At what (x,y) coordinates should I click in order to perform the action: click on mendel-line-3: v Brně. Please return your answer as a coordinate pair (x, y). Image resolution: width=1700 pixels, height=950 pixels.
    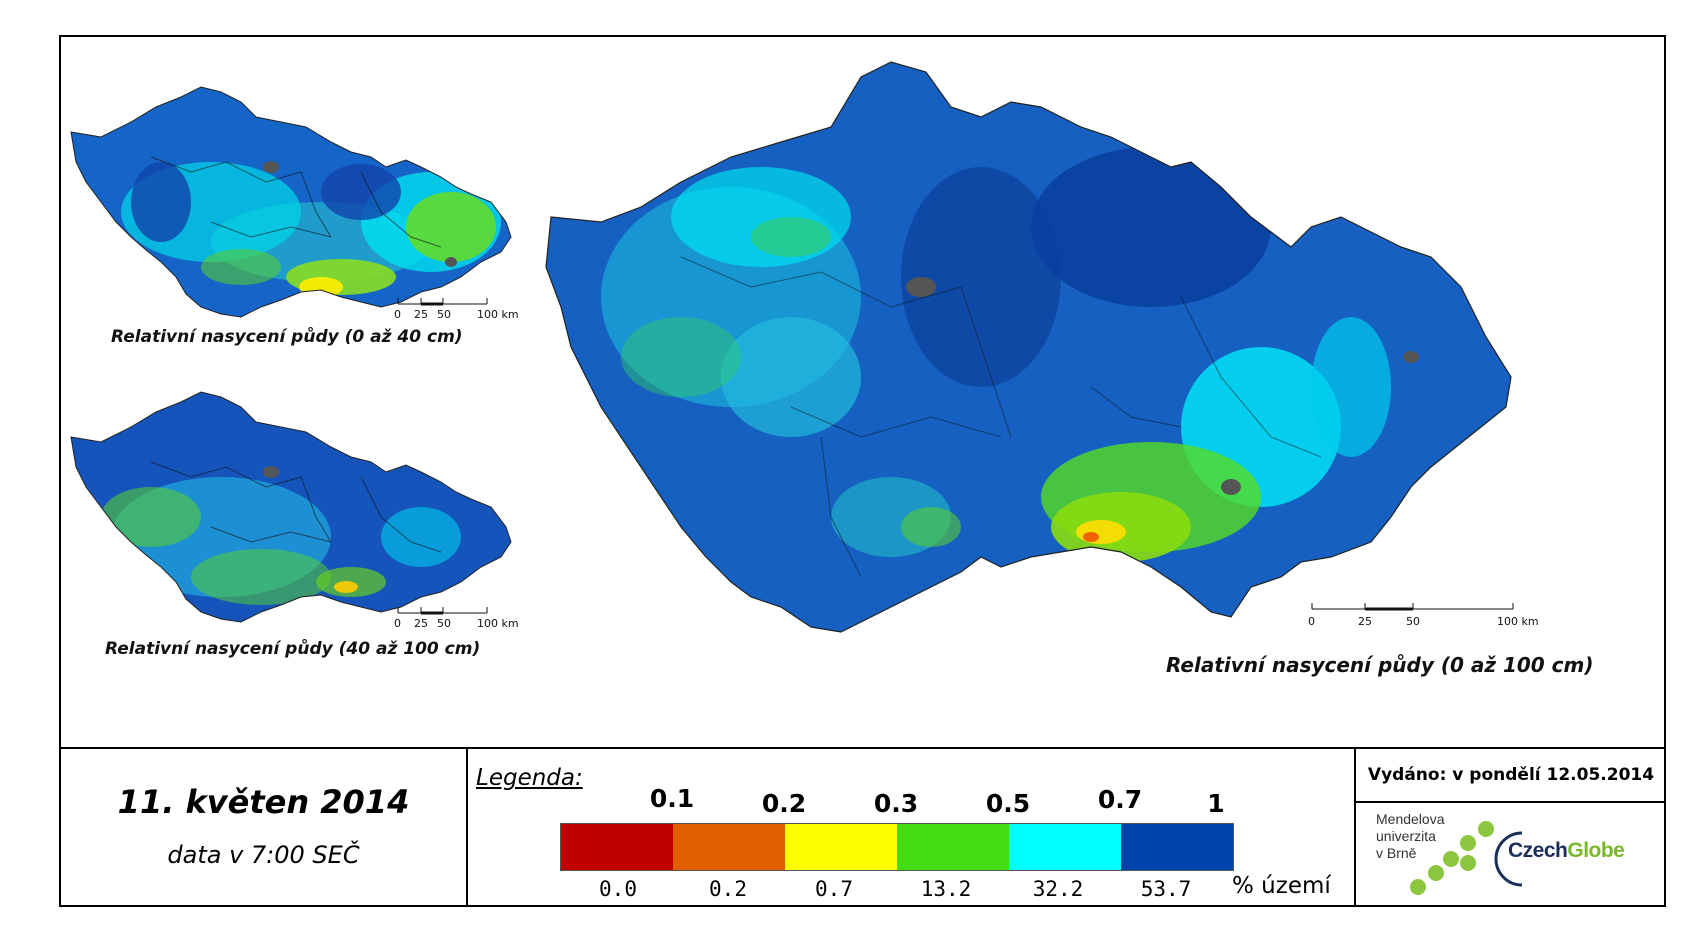
    Looking at the image, I should click on (1396, 853).